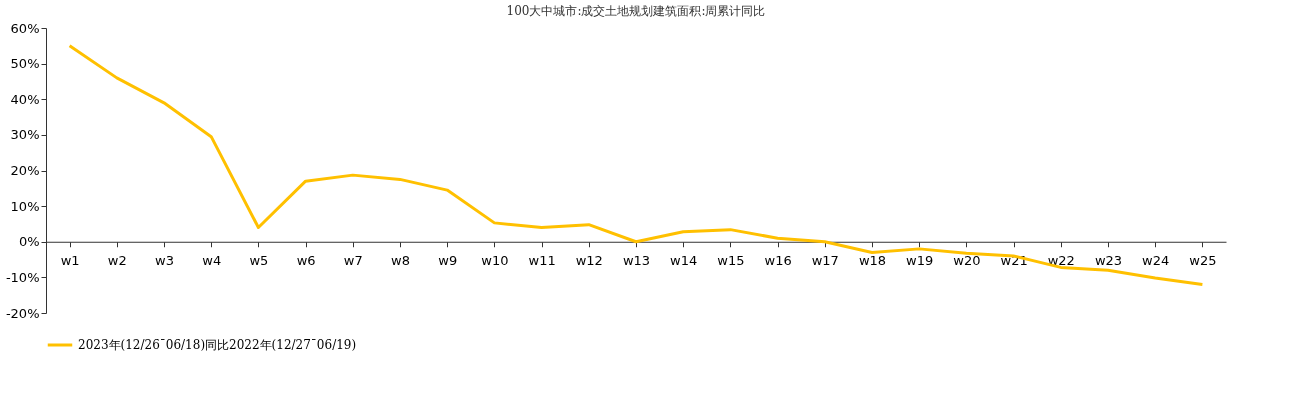 The image size is (1301, 411). What do you see at coordinates (25, 135) in the screenshot?
I see `y-tick-label: 30%` at bounding box center [25, 135].